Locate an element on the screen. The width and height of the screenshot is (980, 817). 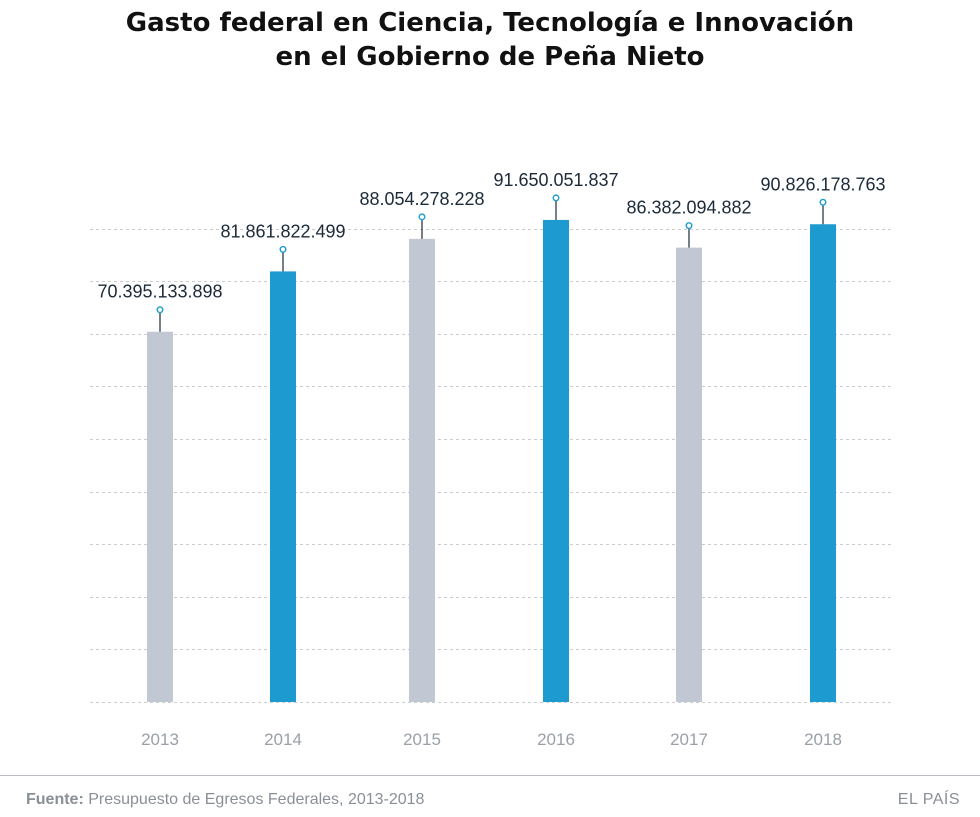
value-label: 90.826.178.763 is located at coordinates (822, 184).